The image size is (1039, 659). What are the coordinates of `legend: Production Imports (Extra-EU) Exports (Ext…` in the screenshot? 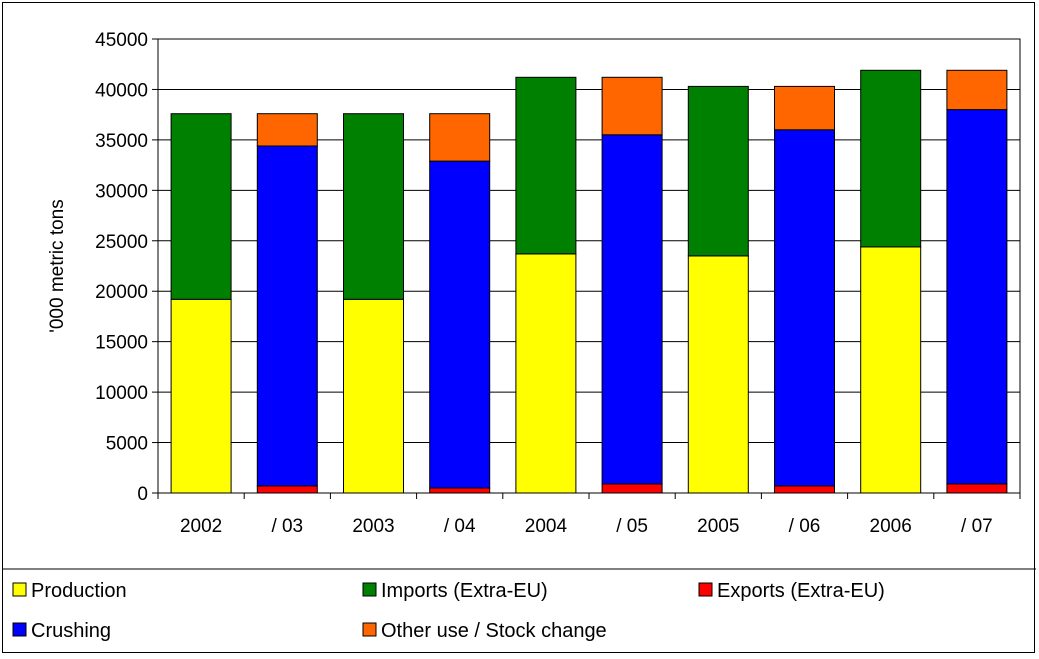 It's located at (448, 611).